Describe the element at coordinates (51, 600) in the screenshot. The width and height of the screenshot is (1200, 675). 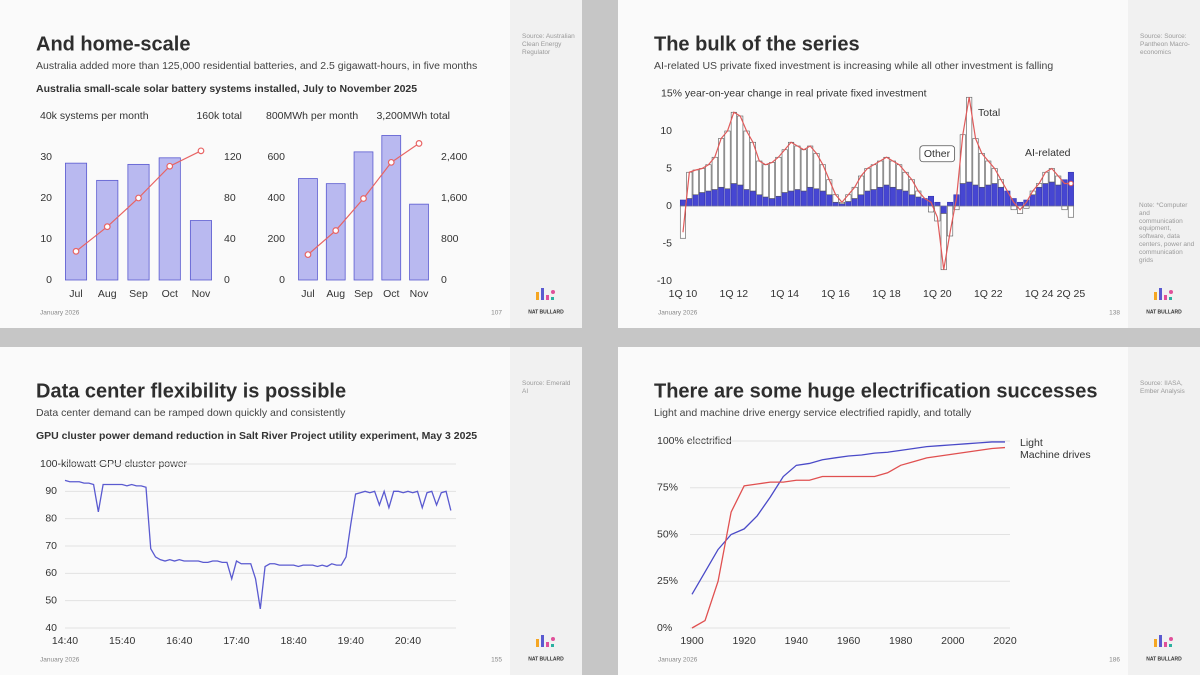
I see `y-tick-label: 50` at that location.